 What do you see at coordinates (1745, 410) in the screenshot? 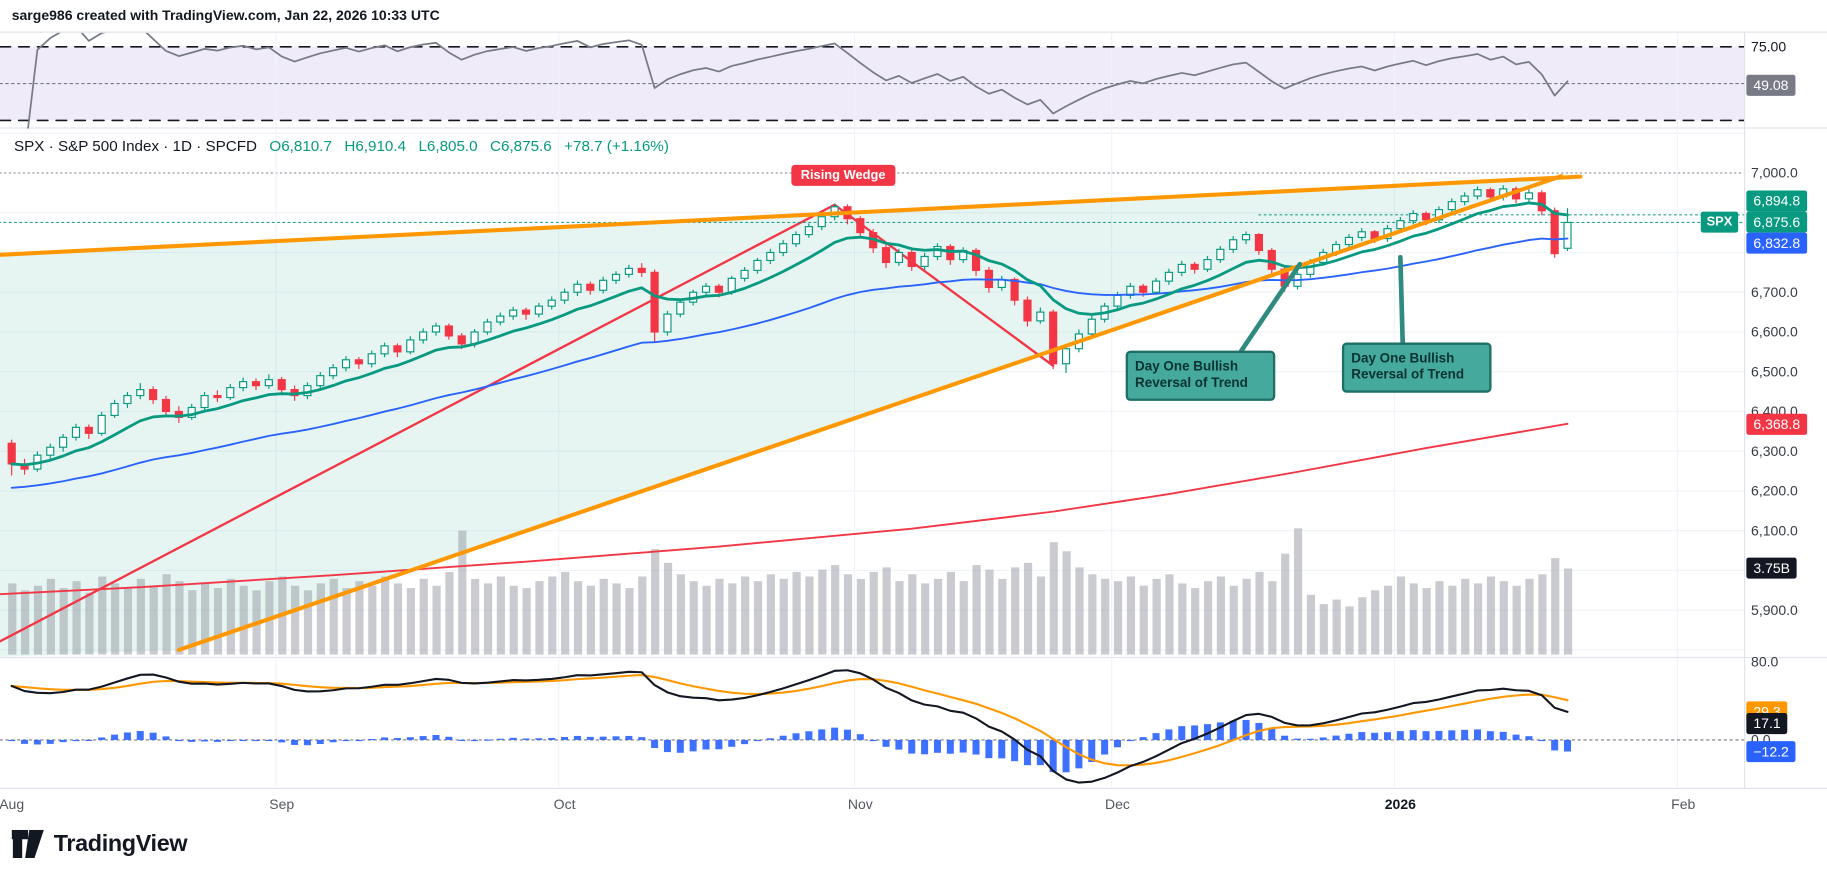
I see `price-axis-border` at bounding box center [1745, 410].